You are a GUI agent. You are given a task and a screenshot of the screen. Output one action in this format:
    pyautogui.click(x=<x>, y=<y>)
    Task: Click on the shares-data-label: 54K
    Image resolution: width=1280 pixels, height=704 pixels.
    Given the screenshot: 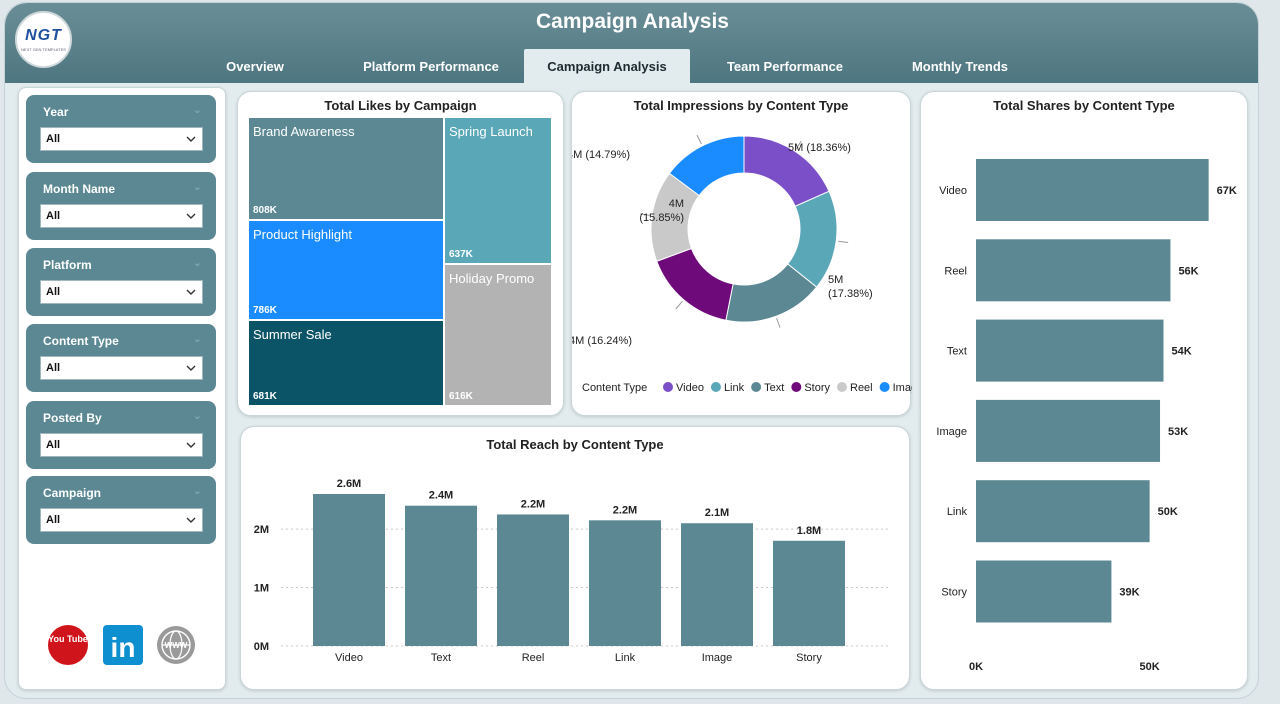 What is the action you would take?
    pyautogui.click(x=1182, y=352)
    